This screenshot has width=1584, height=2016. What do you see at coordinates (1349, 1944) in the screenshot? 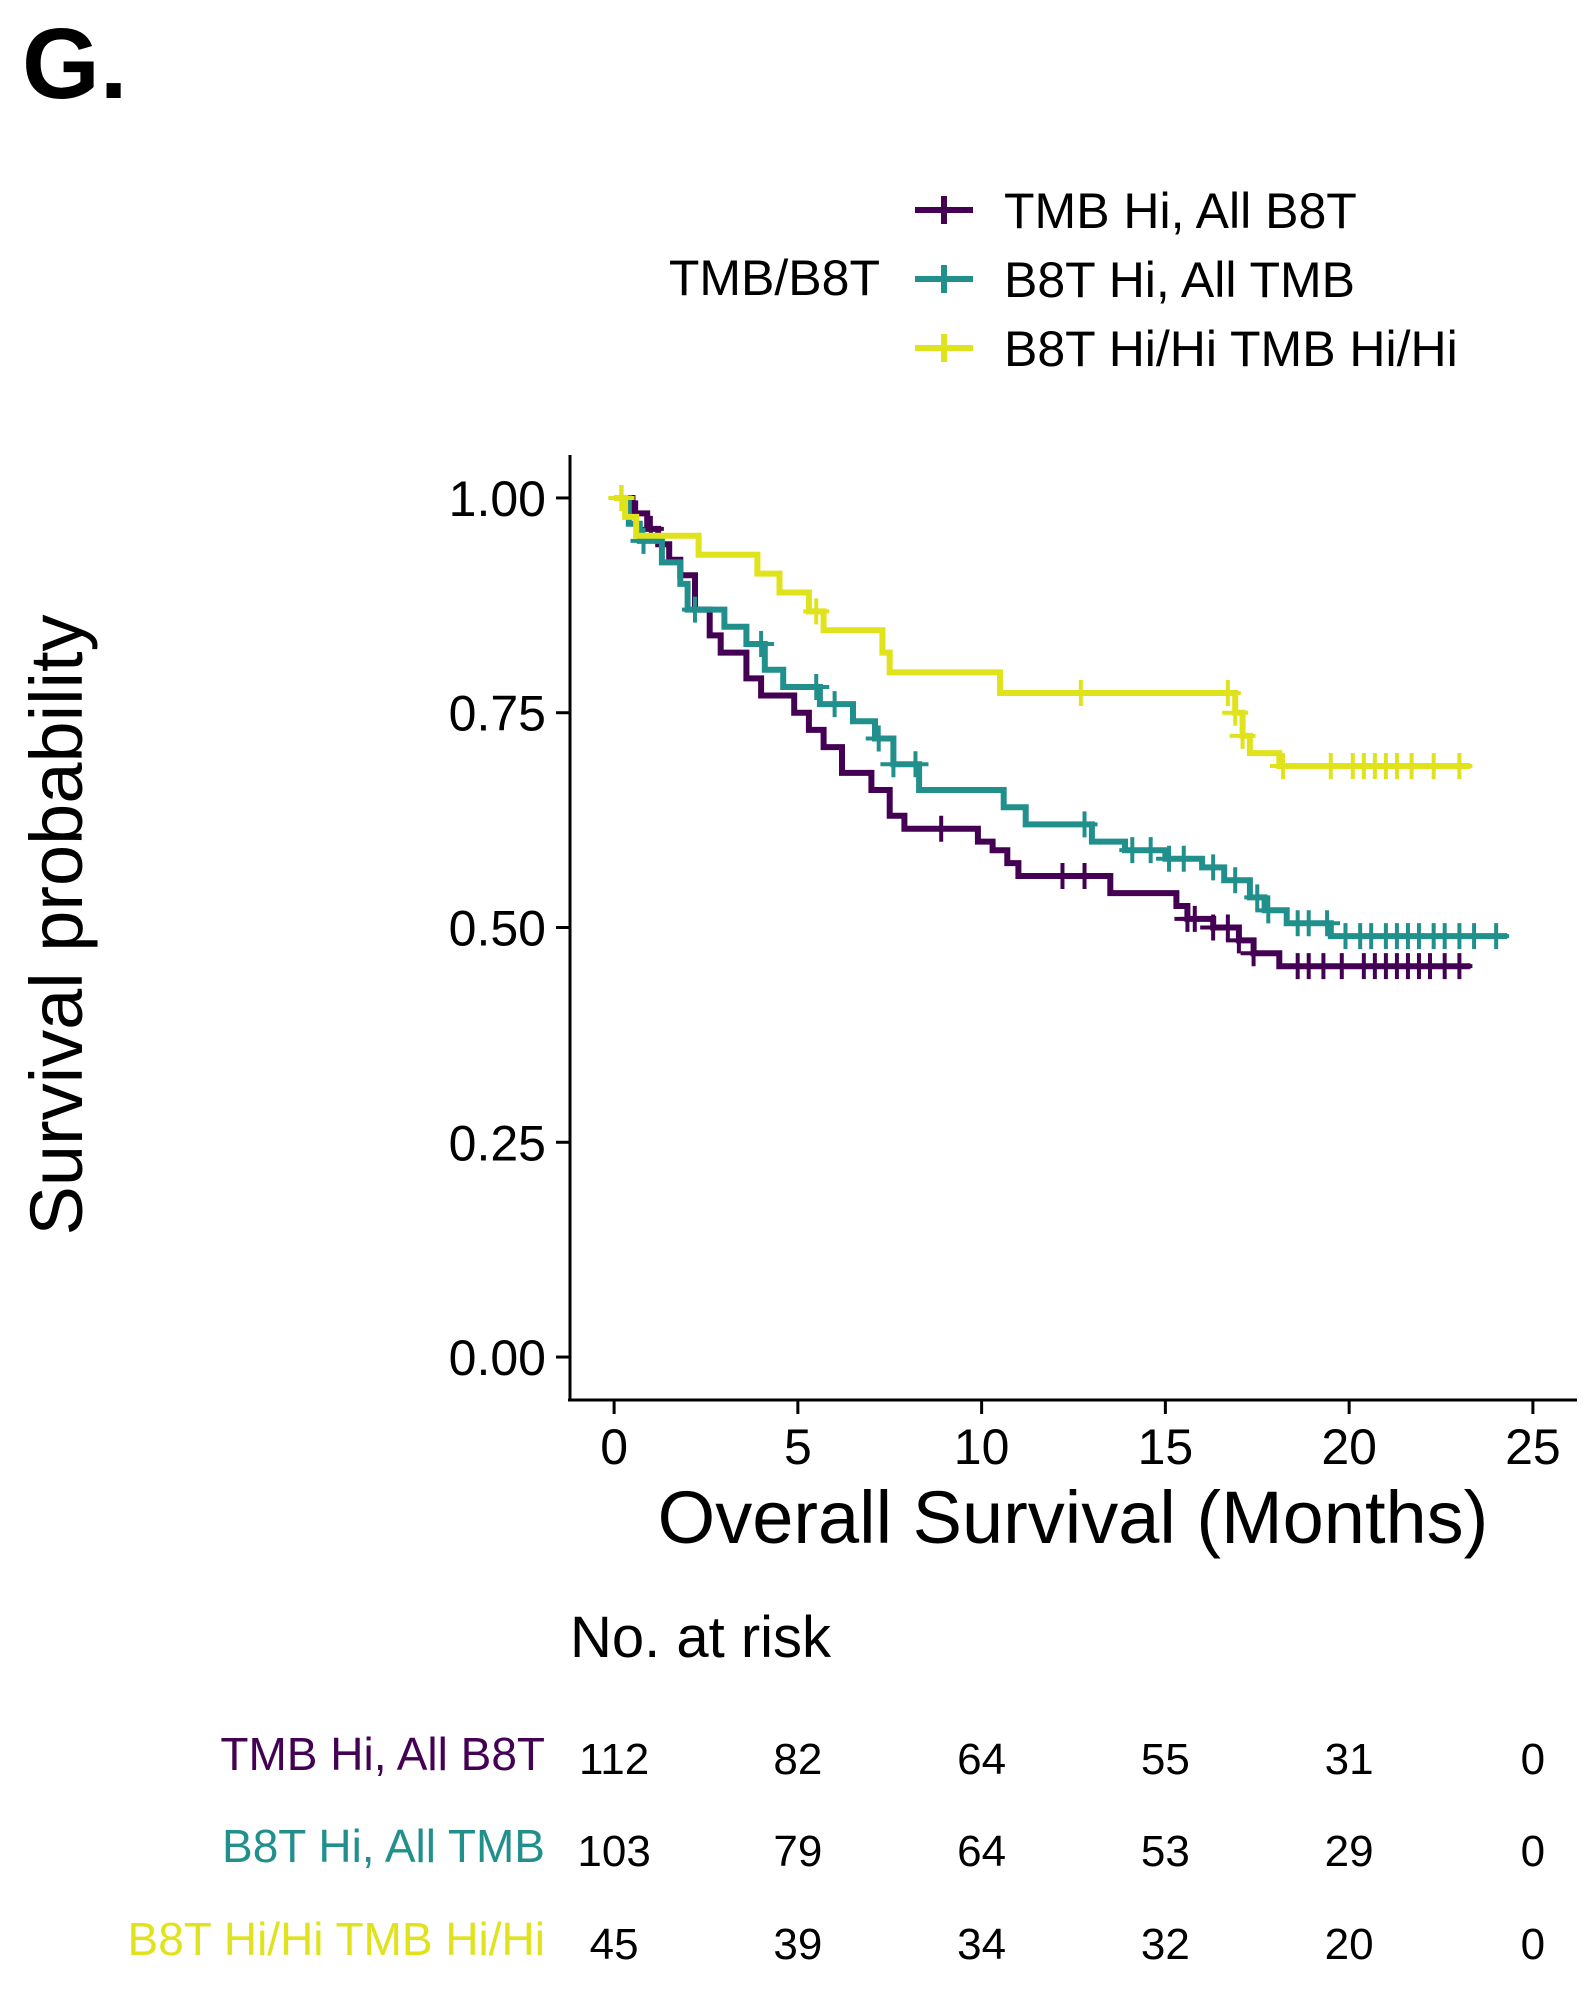
I see `risk-count: 20` at bounding box center [1349, 1944].